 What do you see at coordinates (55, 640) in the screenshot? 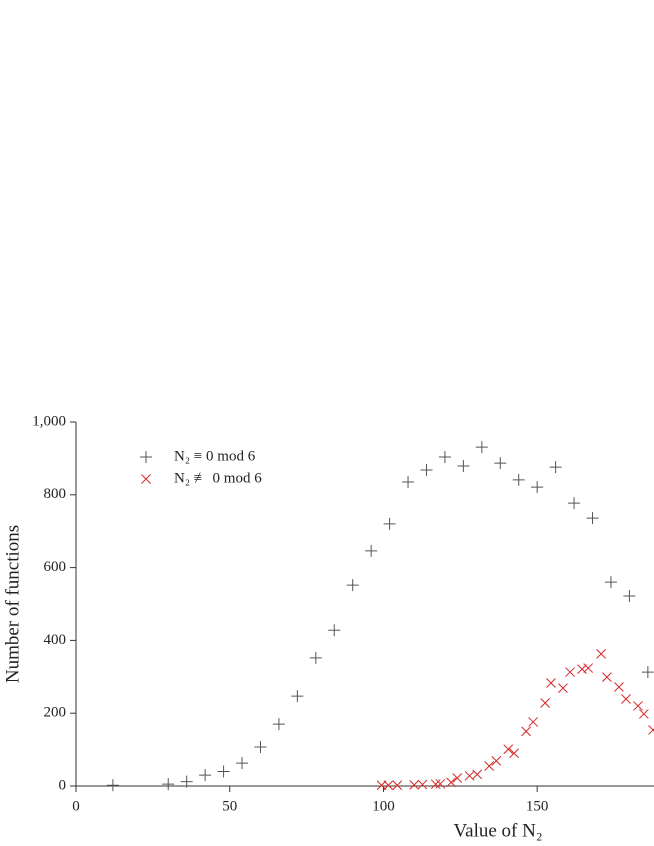
I see `y-tick-label: 400` at bounding box center [55, 640].